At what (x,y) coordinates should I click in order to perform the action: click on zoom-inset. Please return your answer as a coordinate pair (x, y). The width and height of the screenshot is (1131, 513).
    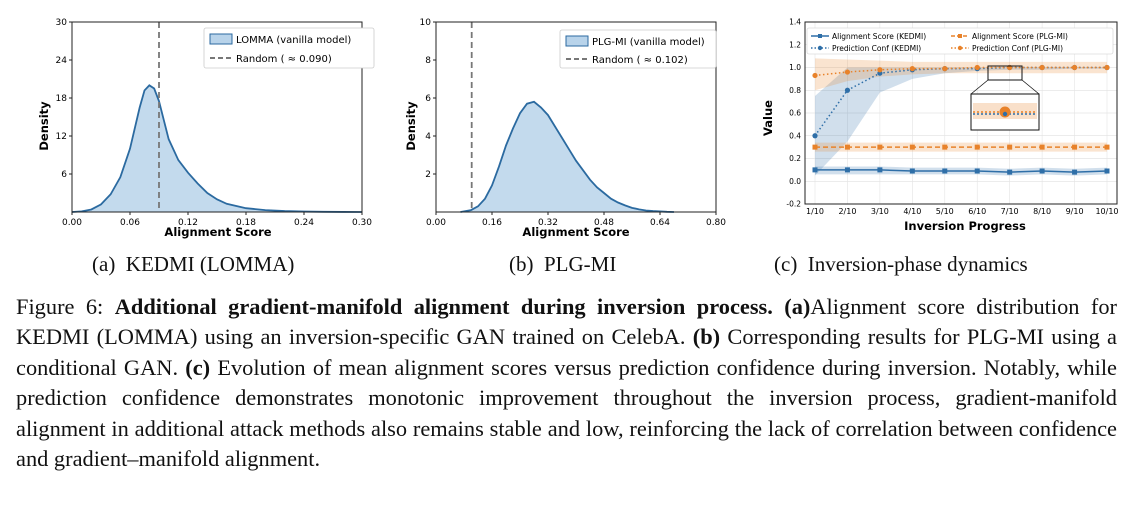
    Looking at the image, I should click on (1005, 98).